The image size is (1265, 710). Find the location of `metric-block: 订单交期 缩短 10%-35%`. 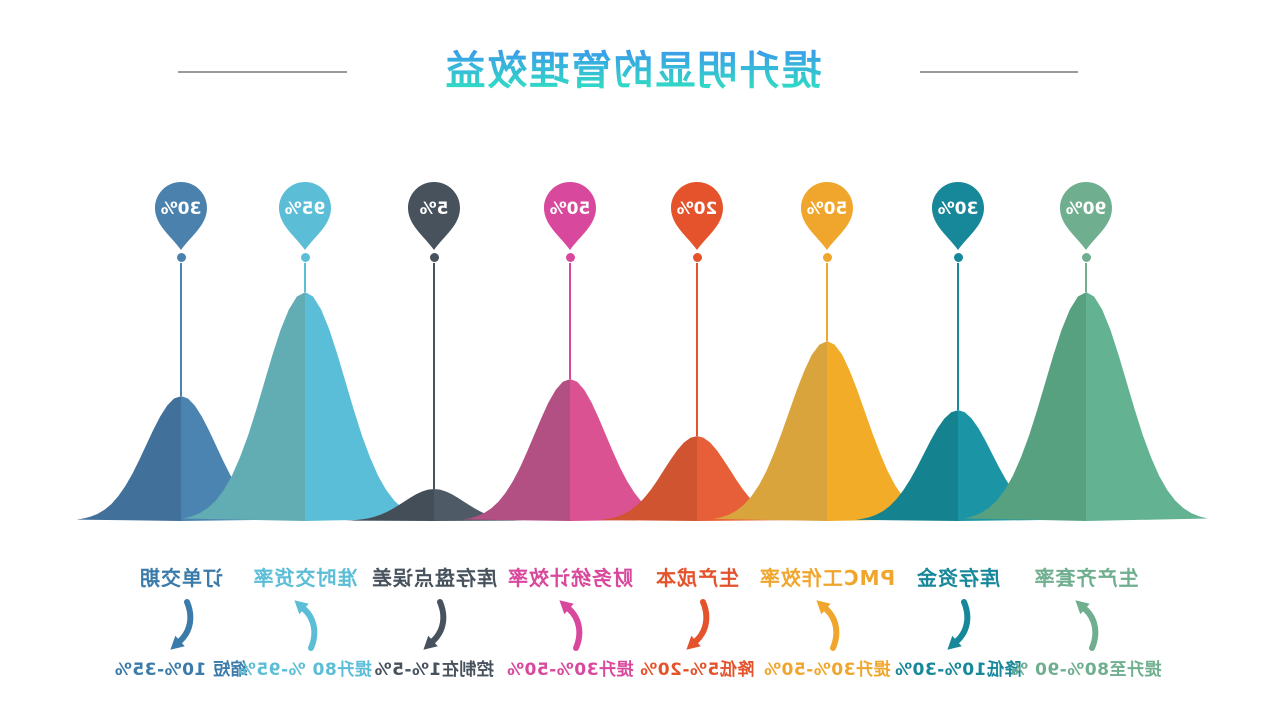

metric-block: 订单交期 缩短 10%-35% is located at coordinates (181, 621).